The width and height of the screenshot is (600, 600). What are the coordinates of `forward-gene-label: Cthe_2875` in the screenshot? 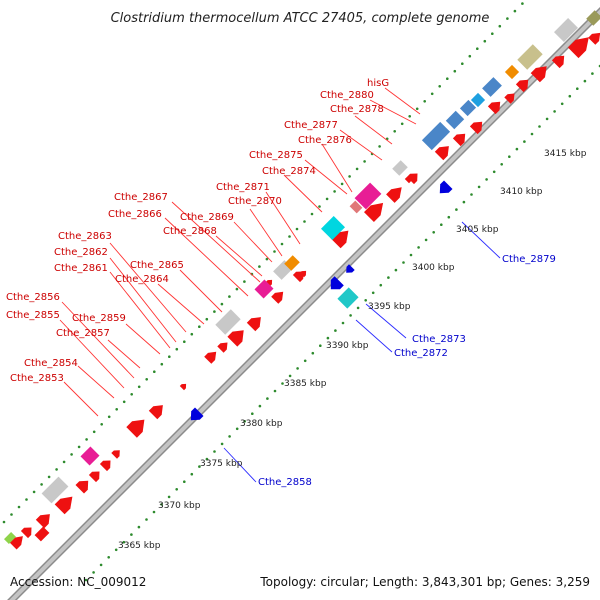 It's located at (276, 155).